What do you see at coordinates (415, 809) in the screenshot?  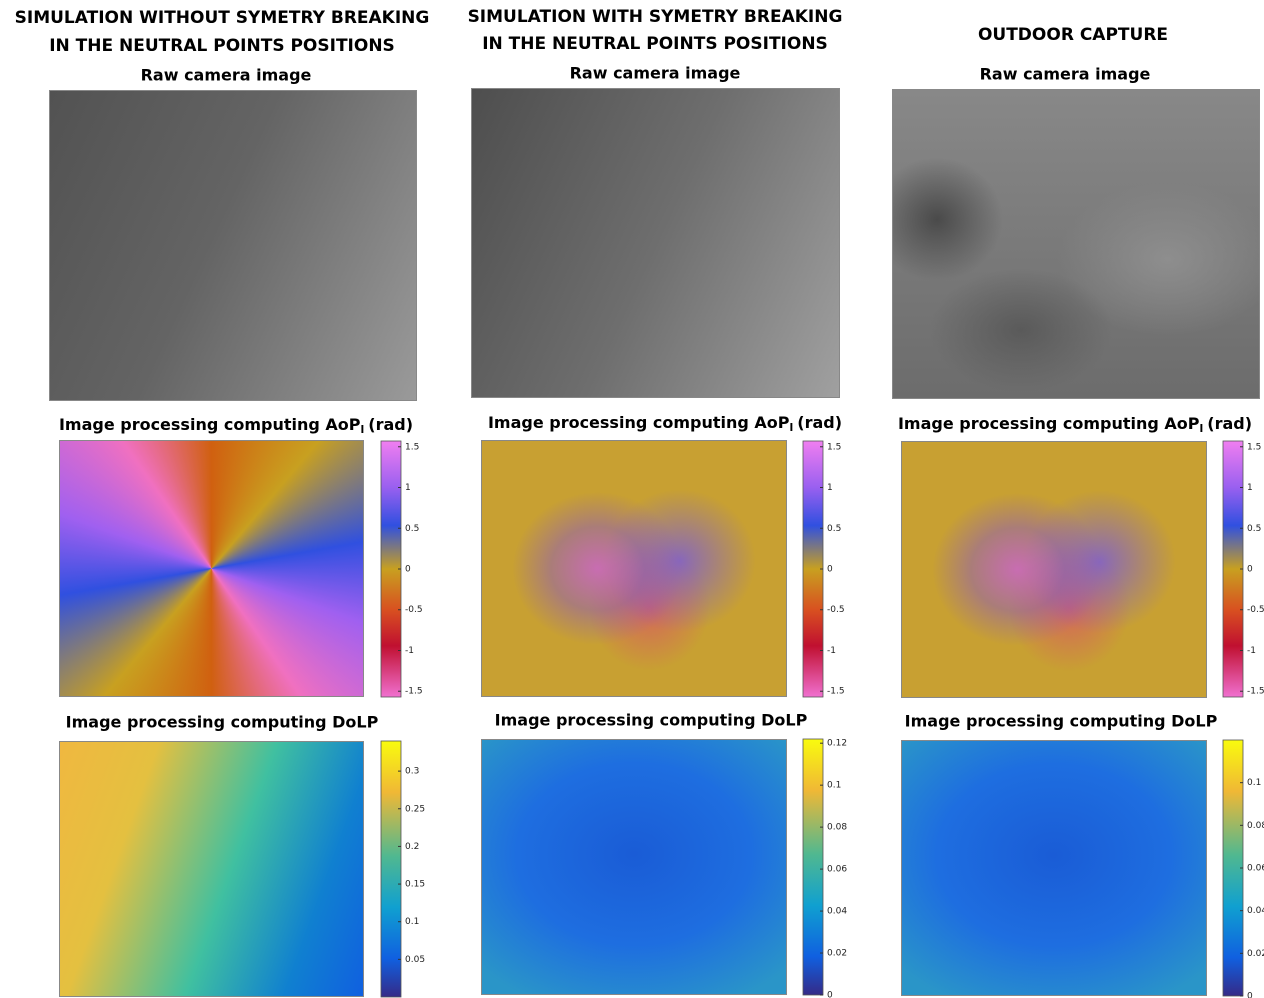 I see `colorbar-tick-label: 0.25` at bounding box center [415, 809].